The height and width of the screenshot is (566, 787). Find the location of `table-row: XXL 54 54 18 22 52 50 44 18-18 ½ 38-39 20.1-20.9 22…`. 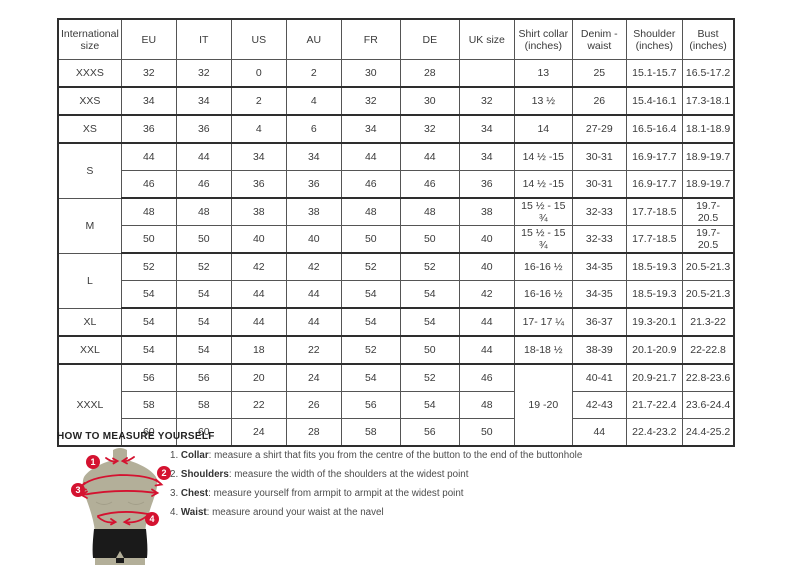

table-row: XXL 54 54 18 22 52 50 44 18-18 ½ 38-39 20.1-20.9 22… is located at coordinates (396, 350).